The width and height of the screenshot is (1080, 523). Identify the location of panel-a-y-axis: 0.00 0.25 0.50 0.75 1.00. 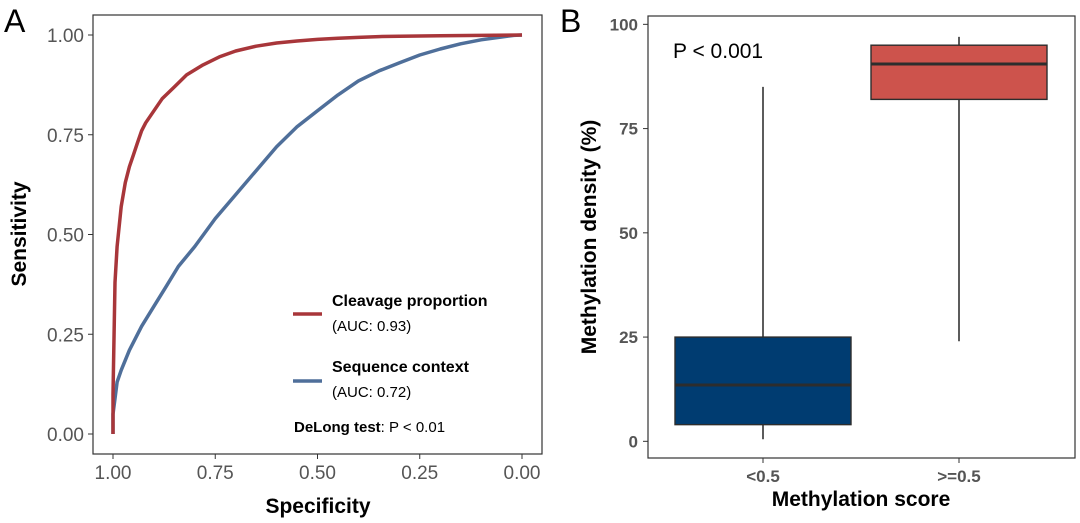
(70, 236).